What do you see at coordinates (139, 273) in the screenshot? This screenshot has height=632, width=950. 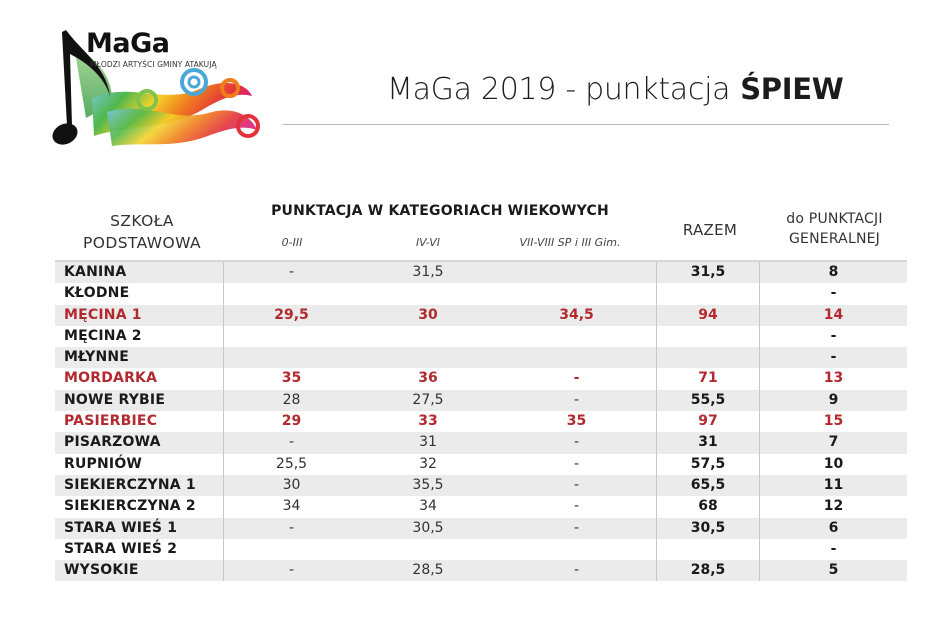 I see `school-name-cell: KANINA` at bounding box center [139, 273].